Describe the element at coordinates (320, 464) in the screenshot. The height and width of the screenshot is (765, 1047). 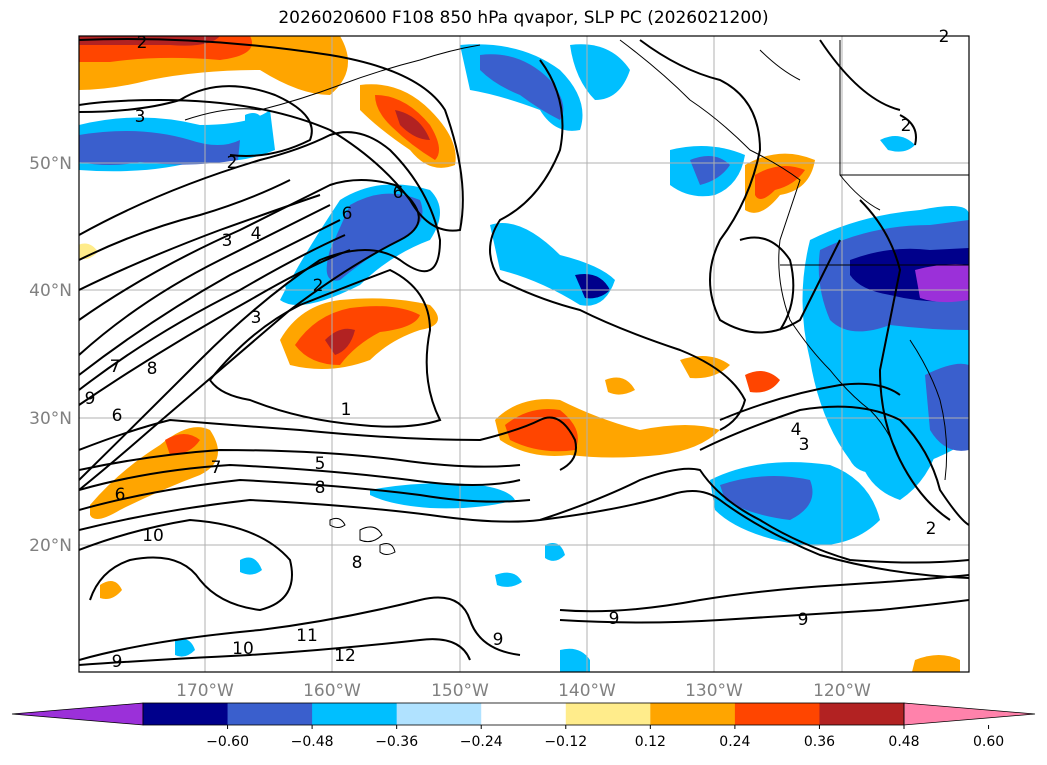
I see `contour-label: 5` at that location.